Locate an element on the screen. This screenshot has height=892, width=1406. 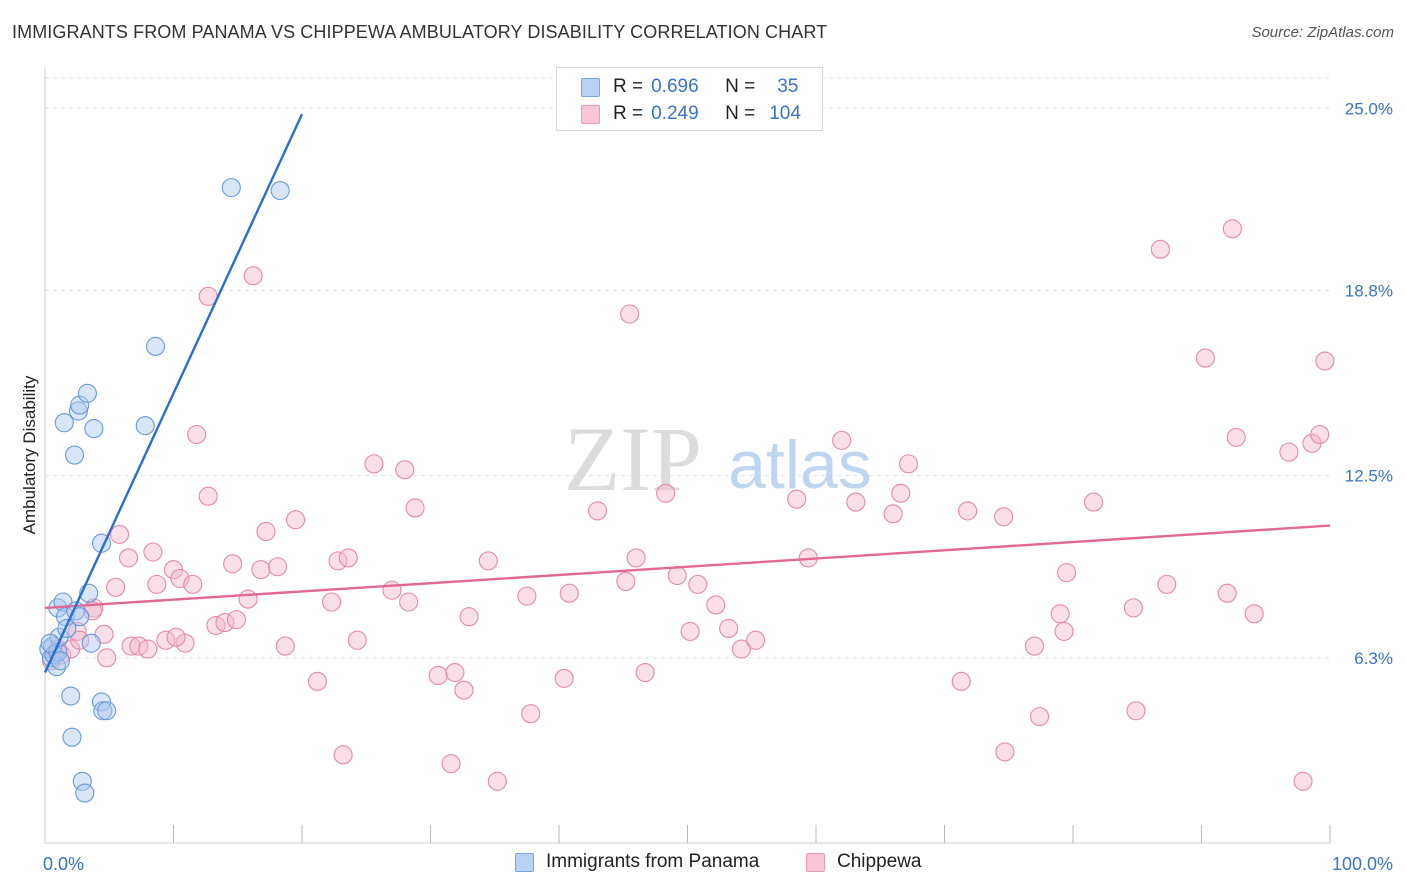
series-name-chippewa: Chippewa is located at coordinates (879, 861).